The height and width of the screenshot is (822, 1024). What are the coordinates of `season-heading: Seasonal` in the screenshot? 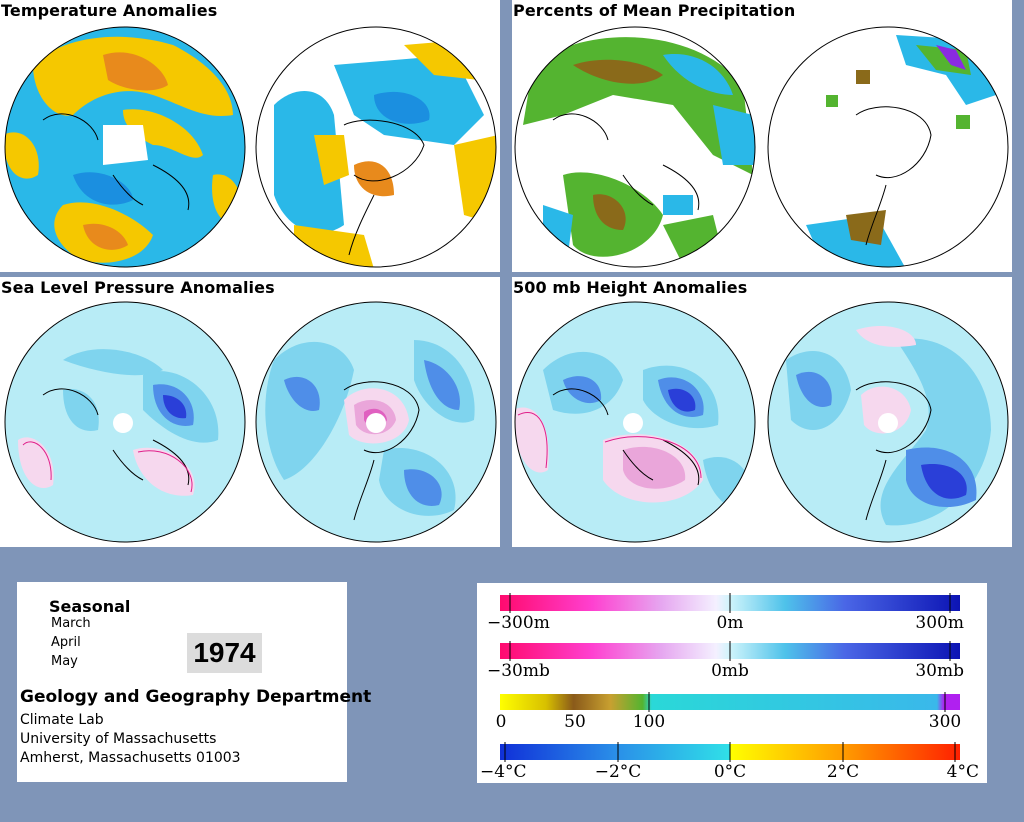 It's located at (90, 606).